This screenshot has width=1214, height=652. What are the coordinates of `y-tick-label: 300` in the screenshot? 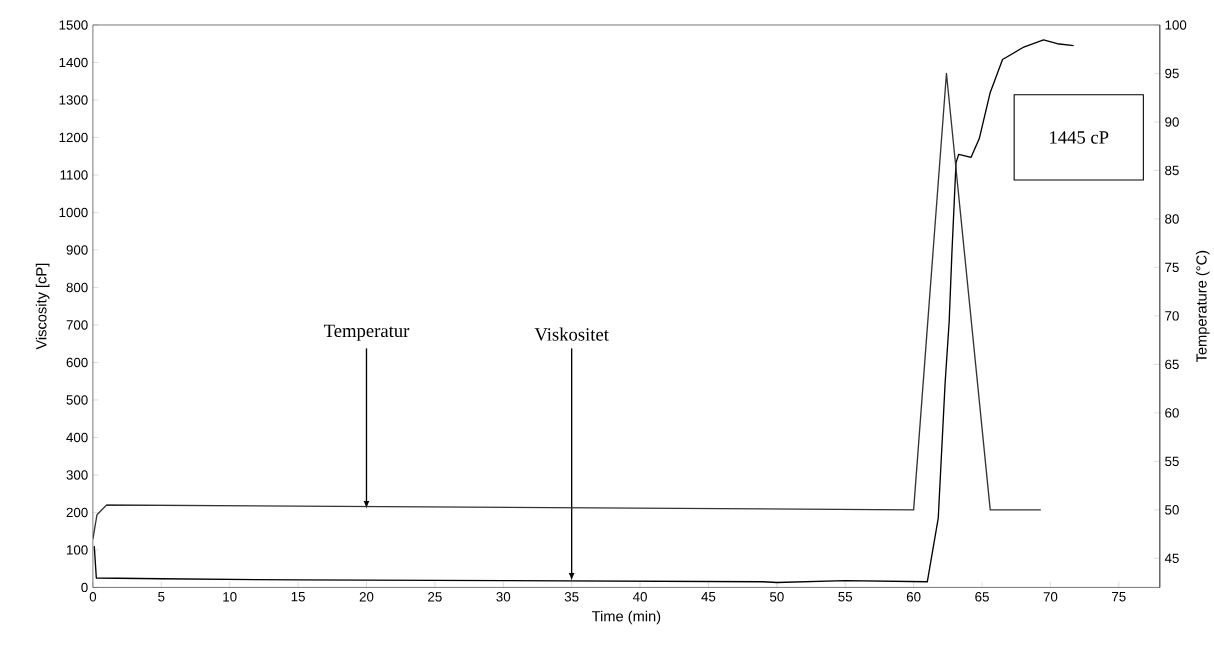 It's located at (77, 475).